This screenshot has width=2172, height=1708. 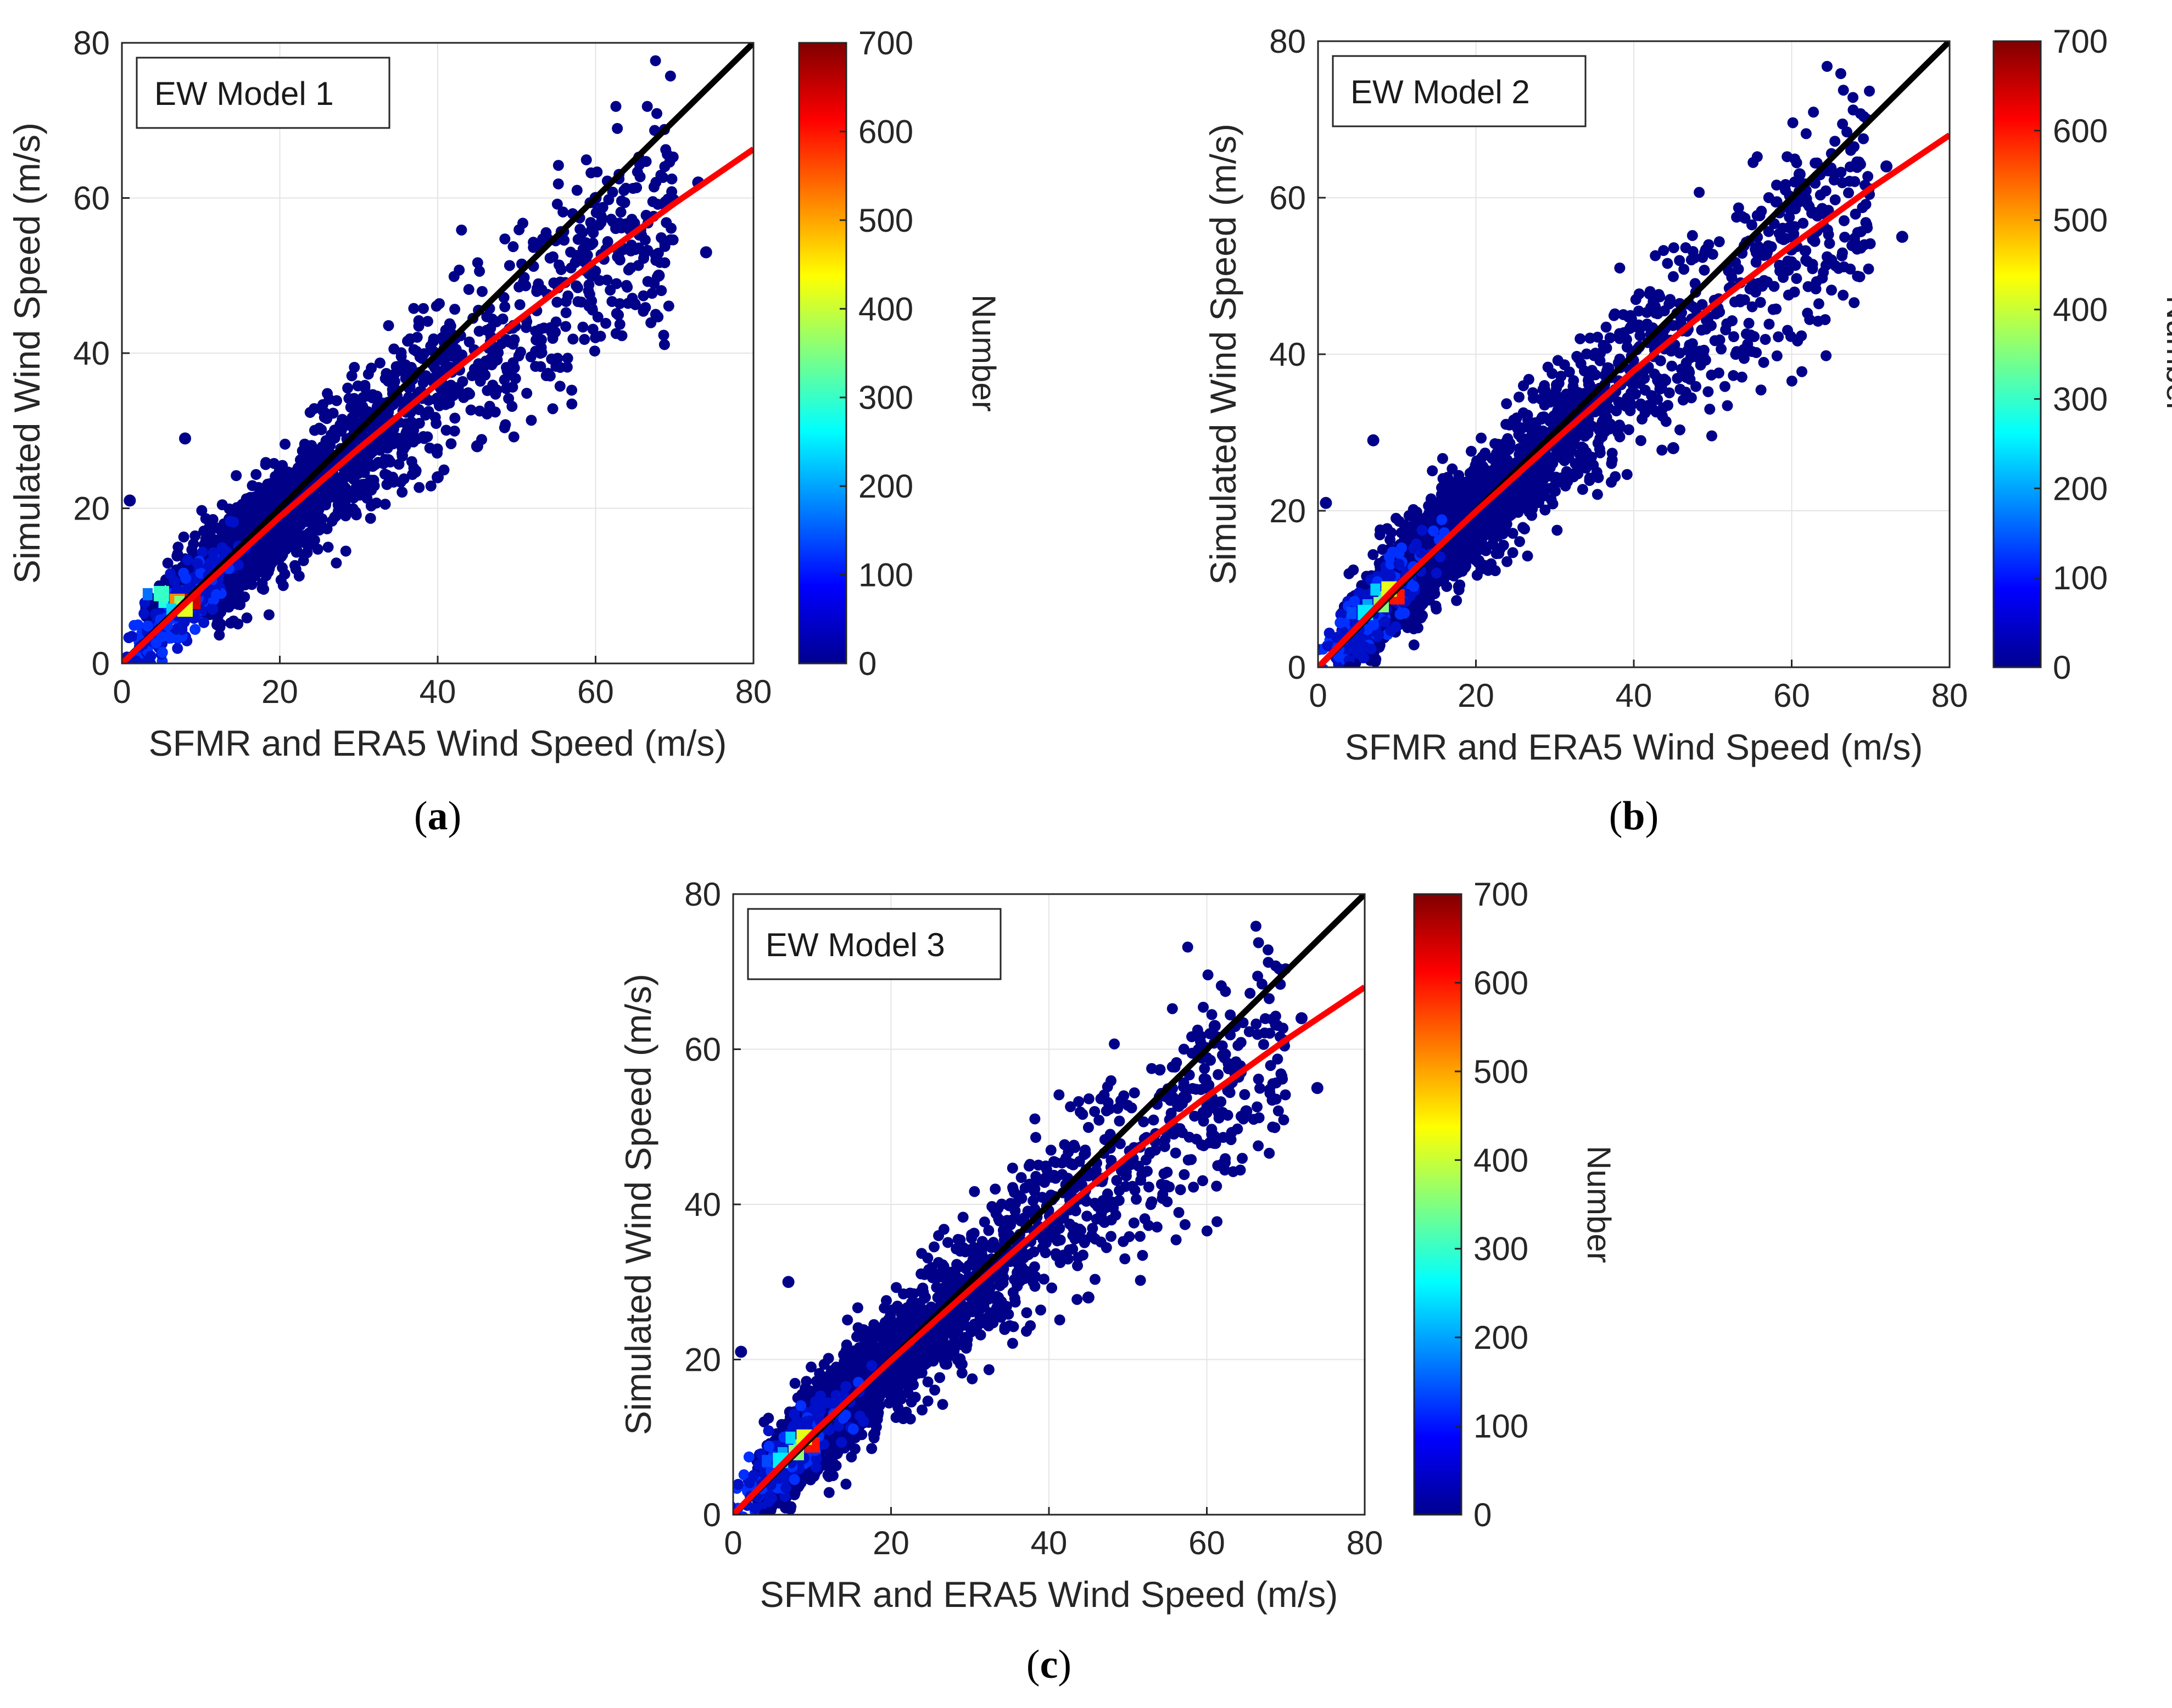 I want to click on reference-line, so click(x=437, y=353).